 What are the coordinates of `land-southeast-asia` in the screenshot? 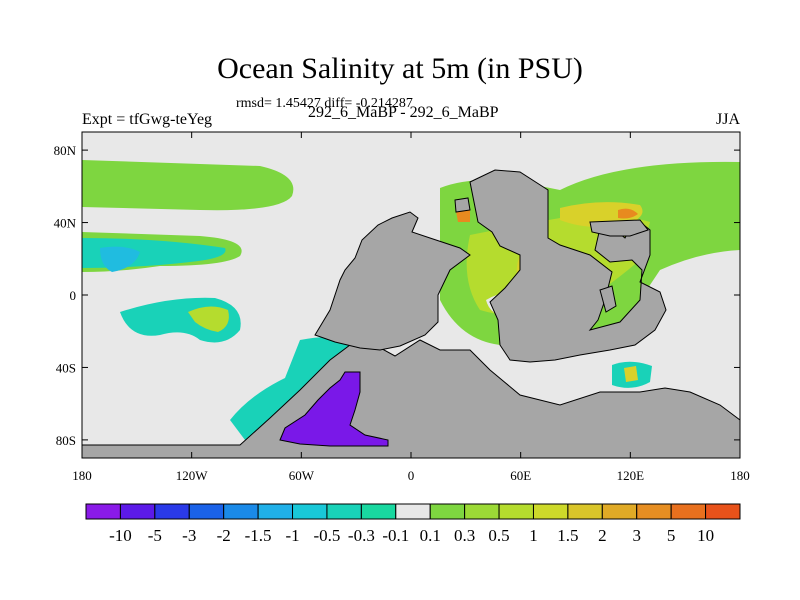 It's located at (608, 299).